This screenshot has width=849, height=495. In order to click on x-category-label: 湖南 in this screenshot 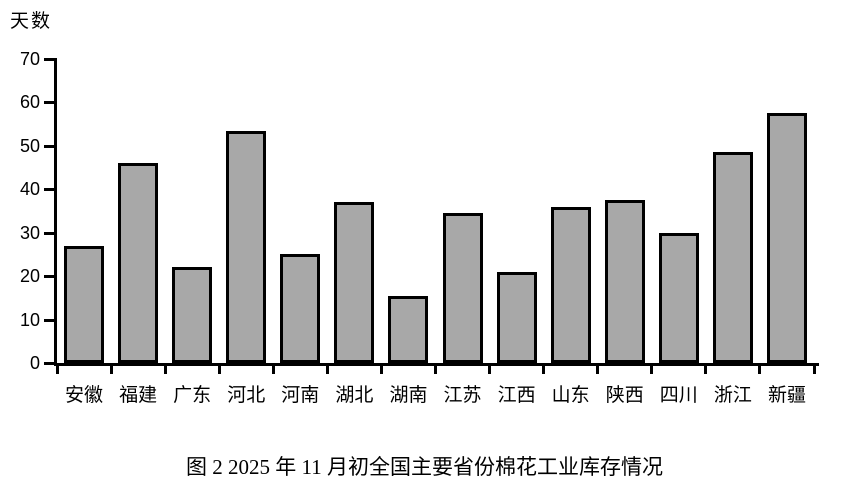, I will do `click(408, 395)`.